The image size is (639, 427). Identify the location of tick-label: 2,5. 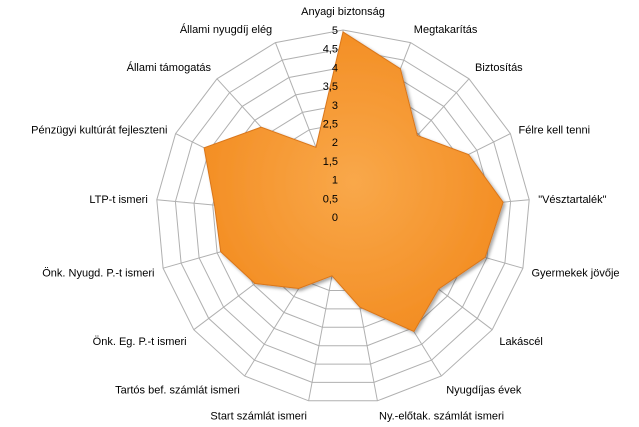
(330, 125).